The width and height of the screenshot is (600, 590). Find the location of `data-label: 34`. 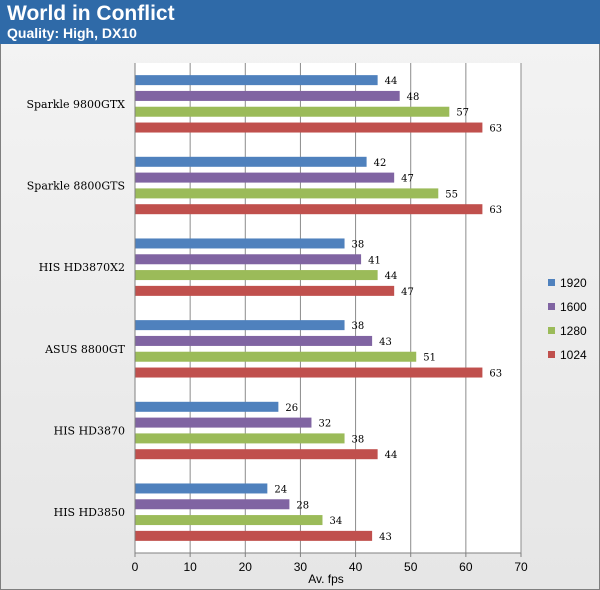

data-label: 34 is located at coordinates (335, 521).